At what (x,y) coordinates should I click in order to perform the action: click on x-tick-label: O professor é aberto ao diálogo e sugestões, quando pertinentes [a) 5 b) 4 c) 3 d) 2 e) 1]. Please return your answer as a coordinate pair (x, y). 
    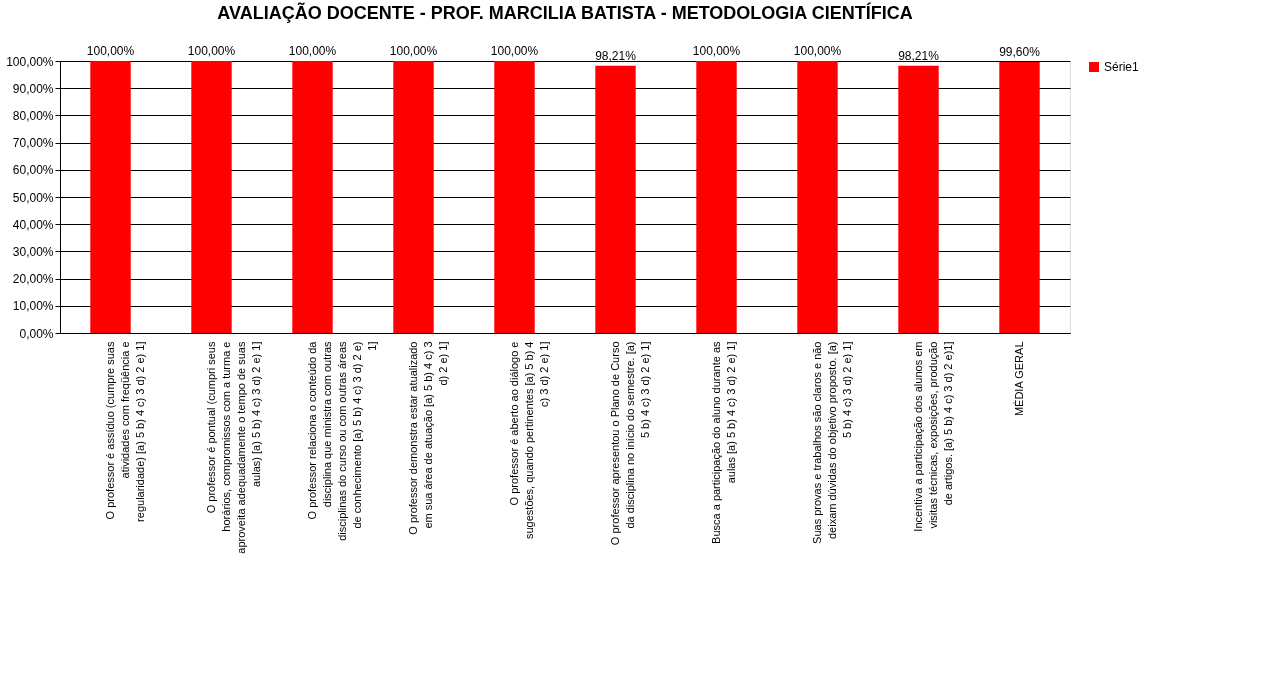
    Looking at the image, I should click on (528, 440).